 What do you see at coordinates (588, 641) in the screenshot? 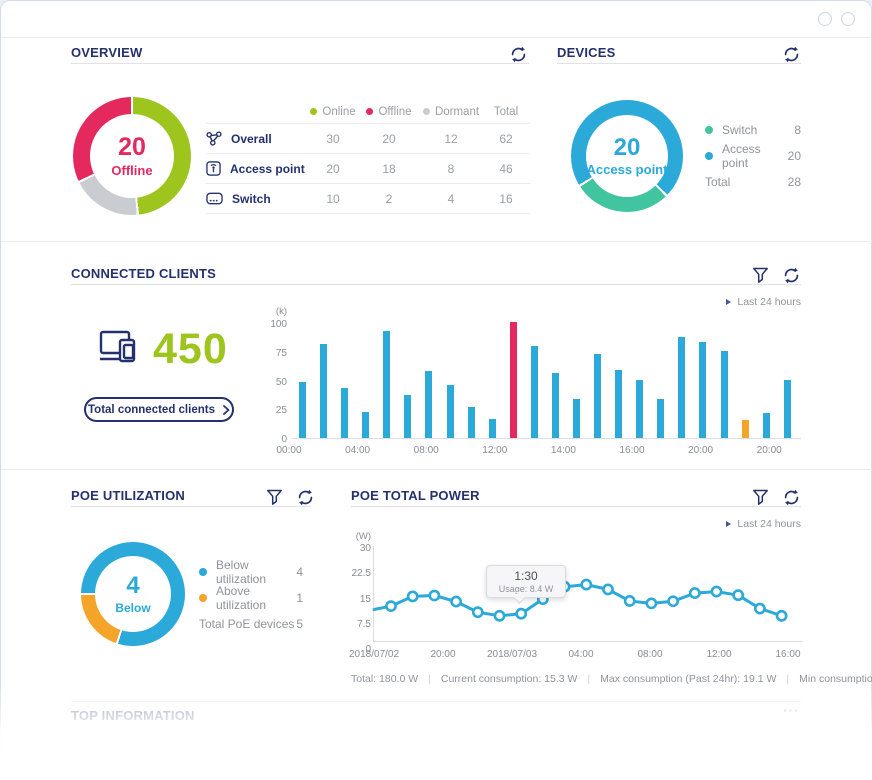
I see `line-chart-baseline` at bounding box center [588, 641].